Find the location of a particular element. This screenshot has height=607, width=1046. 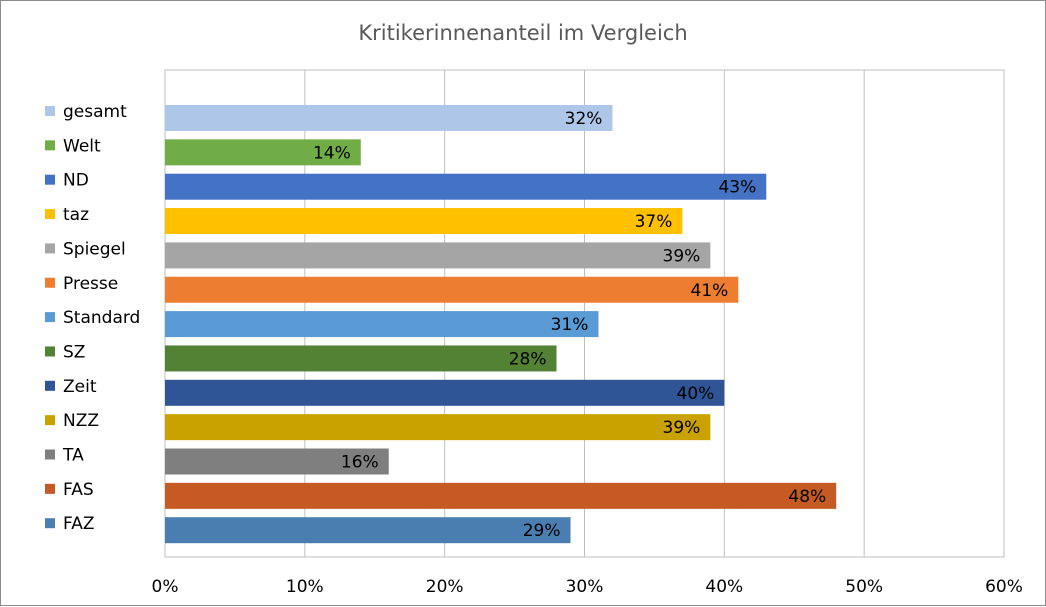

bar-sz is located at coordinates (361, 358).